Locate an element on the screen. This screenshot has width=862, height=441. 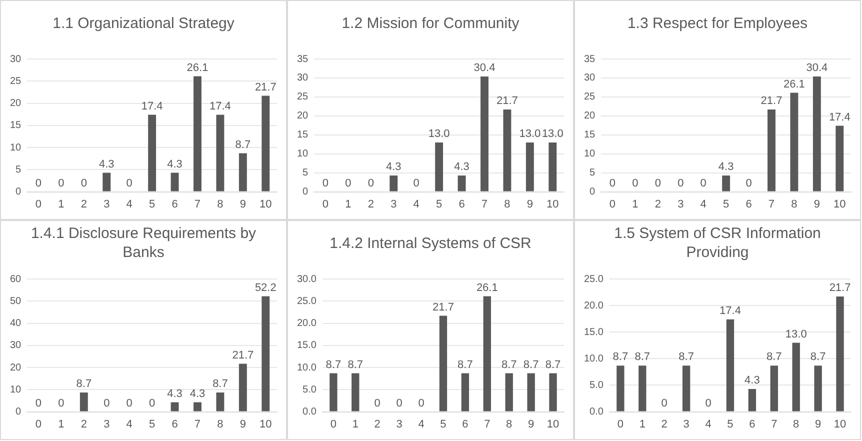
x-tick-label: 10 is located at coordinates (552, 204).